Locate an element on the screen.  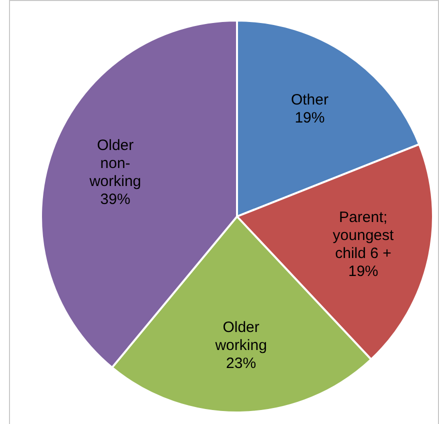
slice-label: Older non-working is located at coordinates (115, 163).